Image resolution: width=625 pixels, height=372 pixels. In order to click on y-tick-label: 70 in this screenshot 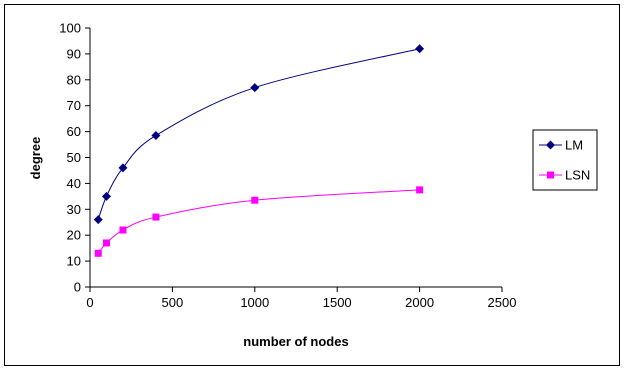, I will do `click(74, 105)`.